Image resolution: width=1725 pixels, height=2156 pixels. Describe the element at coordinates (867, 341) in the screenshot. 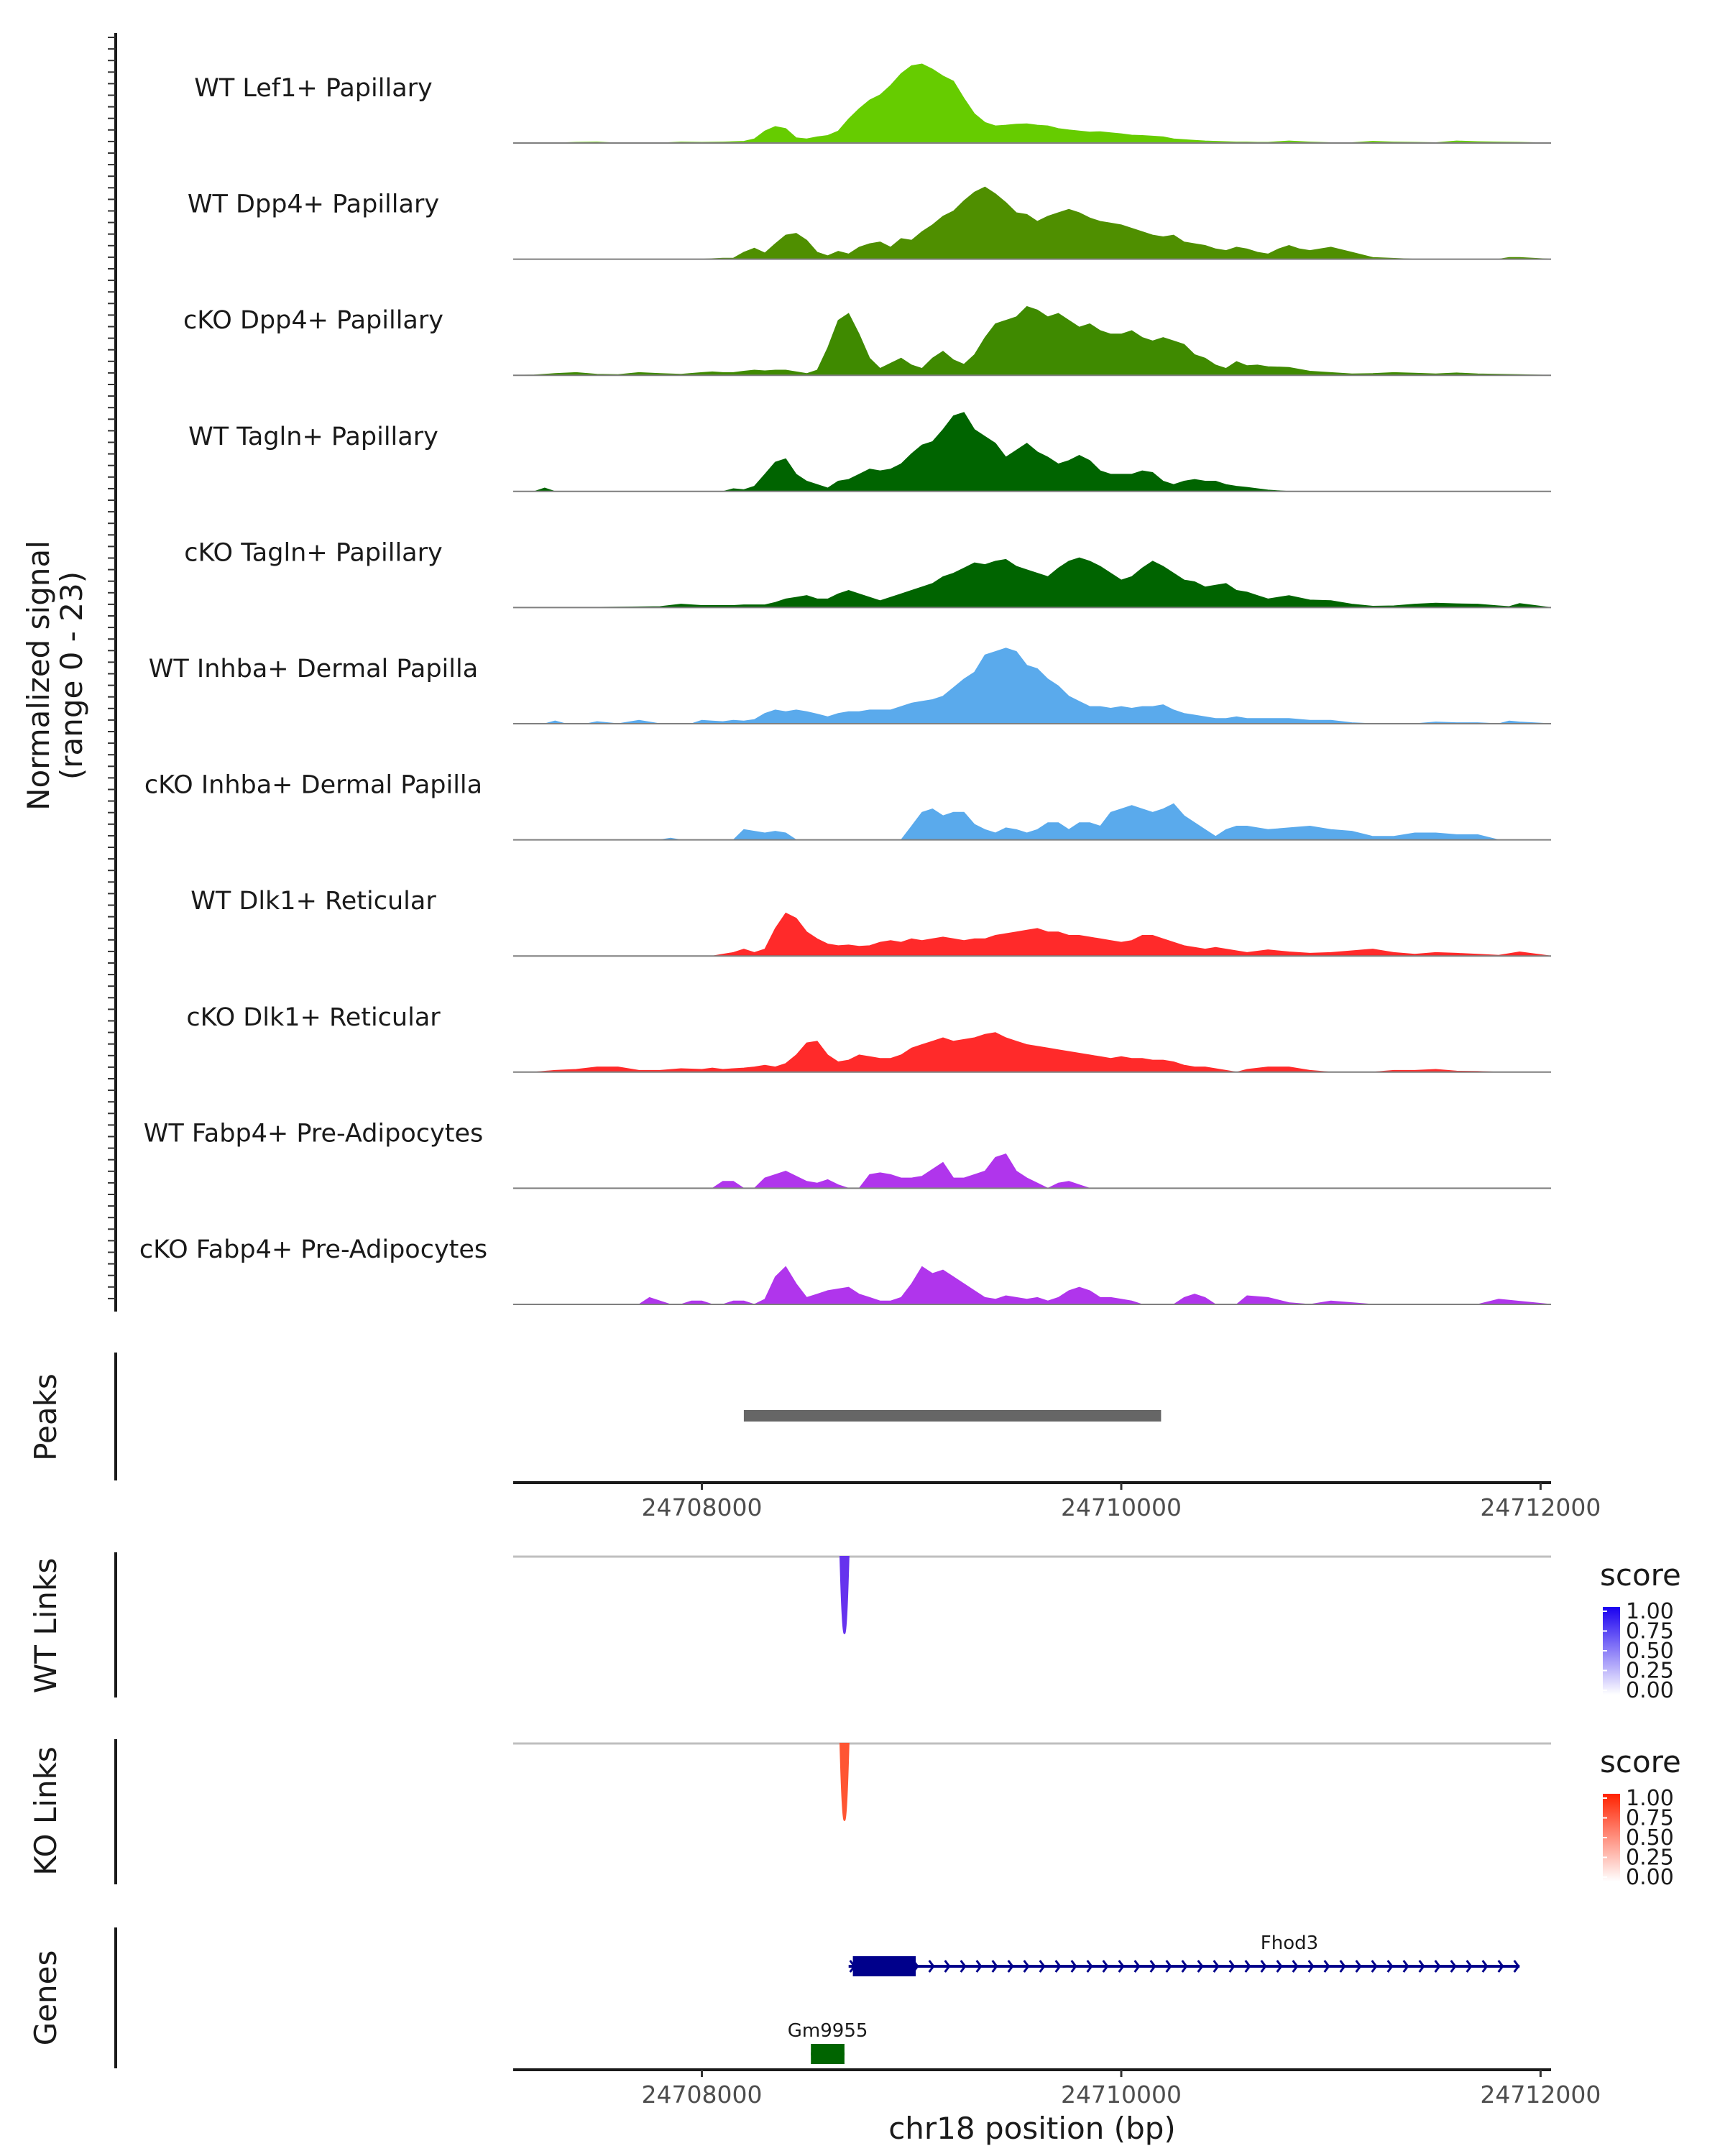

I see `coverage-track: cKO Dpp4+ Papillary` at that location.